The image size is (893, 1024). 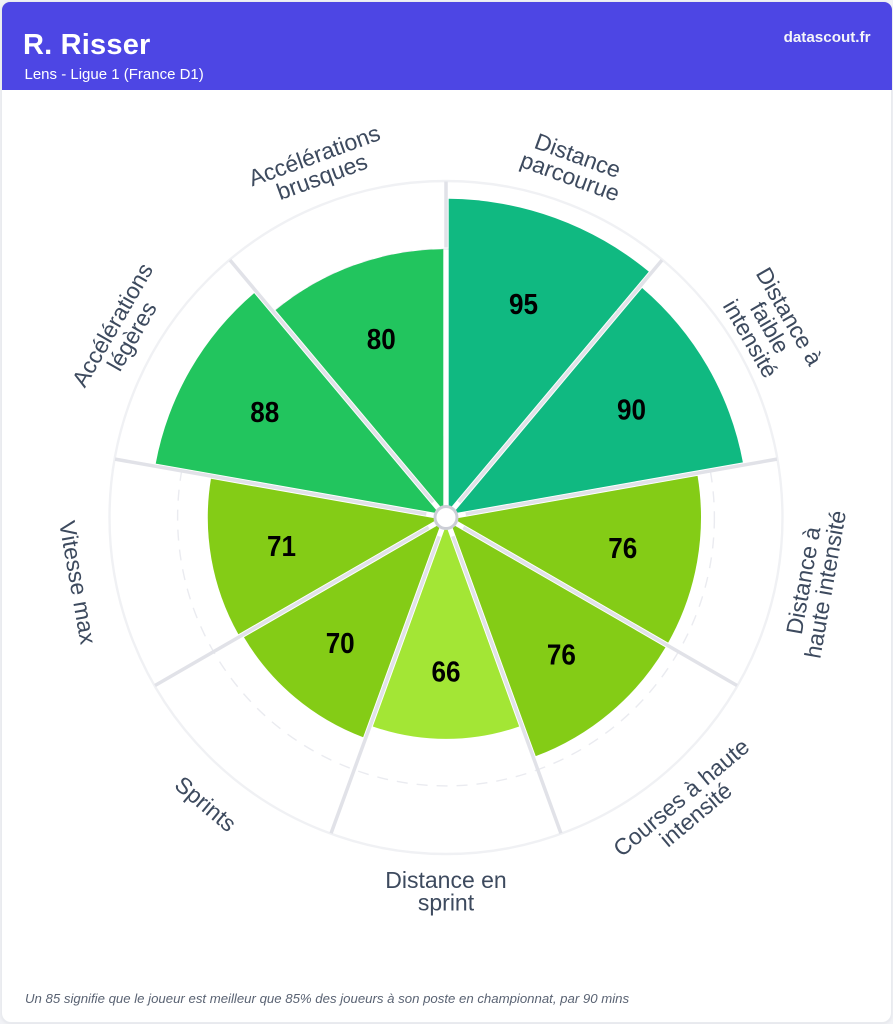 What do you see at coordinates (281, 547) in the screenshot?
I see `svg-text: 71` at bounding box center [281, 547].